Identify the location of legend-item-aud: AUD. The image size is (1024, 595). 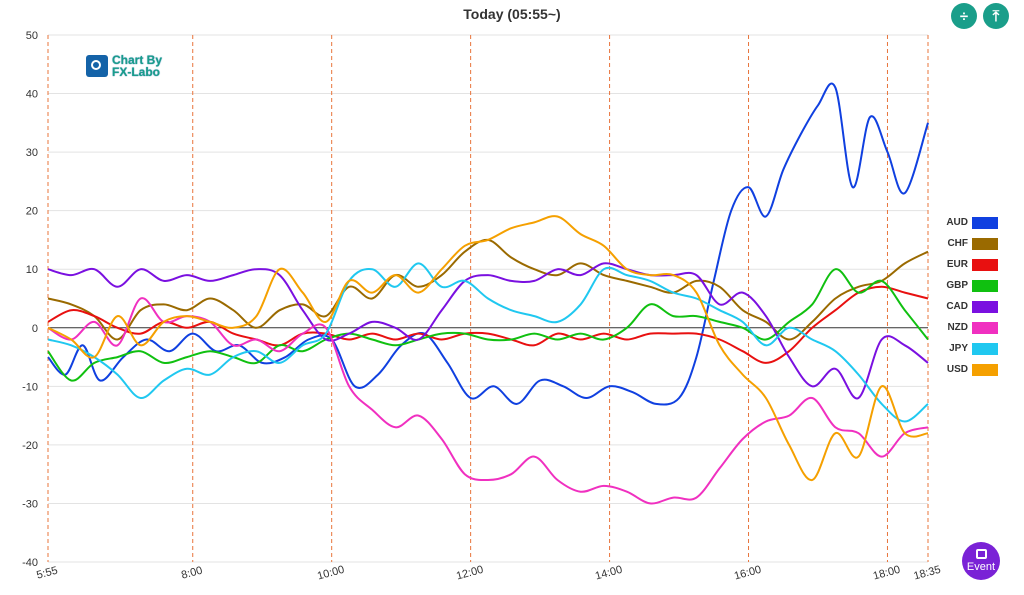
(975, 222).